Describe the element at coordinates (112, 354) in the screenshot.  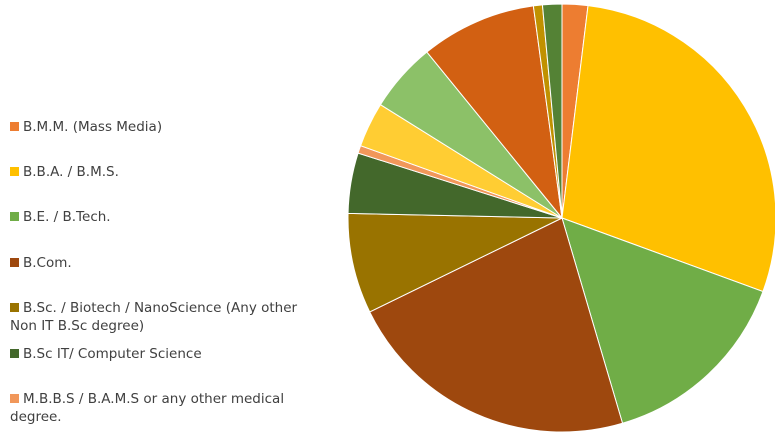
I see `legend-label: B.Sc IT/ Computer Science` at that location.